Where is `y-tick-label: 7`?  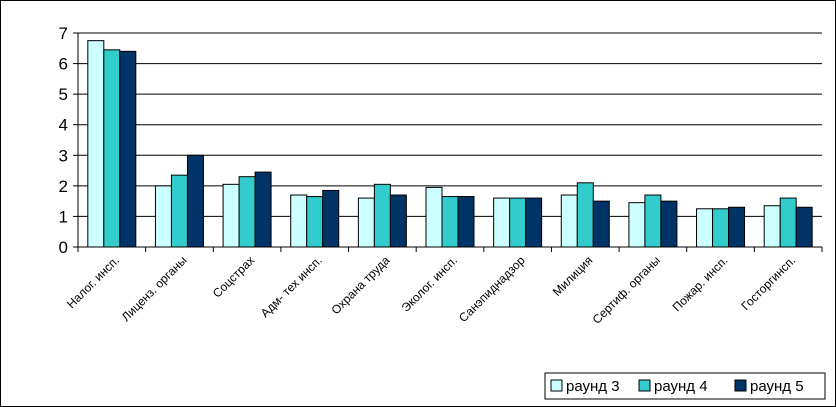
y-tick-label: 7 is located at coordinates (63, 33).